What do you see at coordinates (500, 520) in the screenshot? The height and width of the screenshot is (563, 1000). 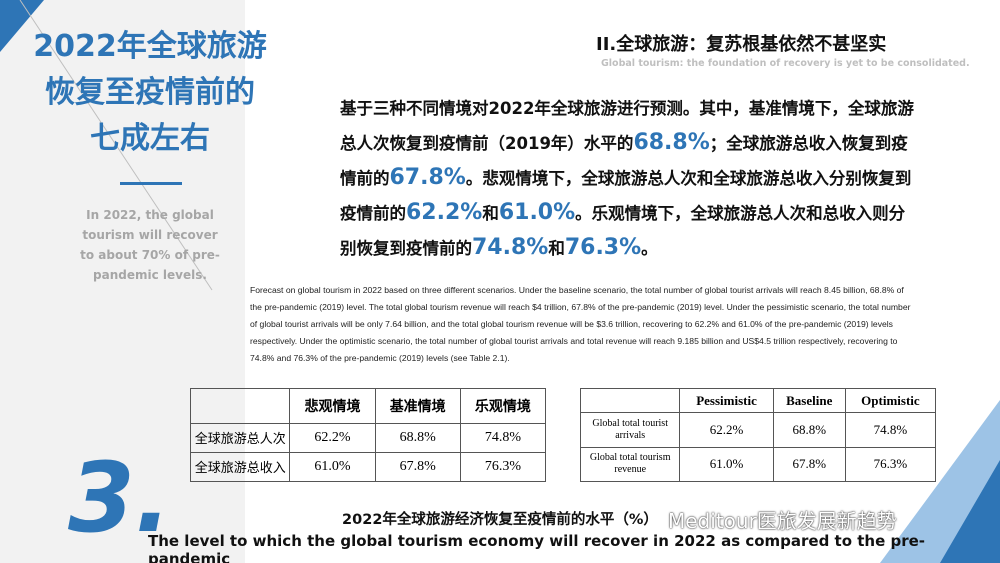 I see `caption-zh: 2022年全球旅游经济恢复至疫情前的水平（%）` at bounding box center [500, 520].